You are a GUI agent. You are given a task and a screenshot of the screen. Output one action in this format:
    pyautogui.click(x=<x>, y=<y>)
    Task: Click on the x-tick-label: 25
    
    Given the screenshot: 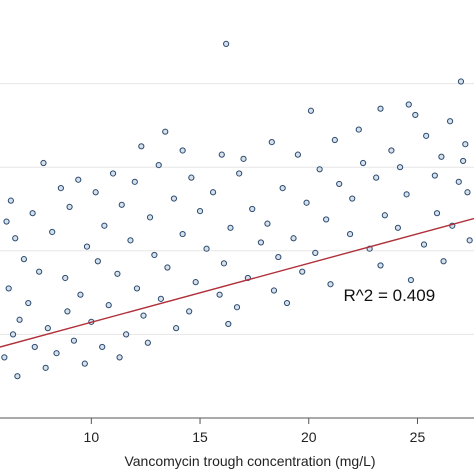 What is the action you would take?
    pyautogui.click(x=418, y=437)
    